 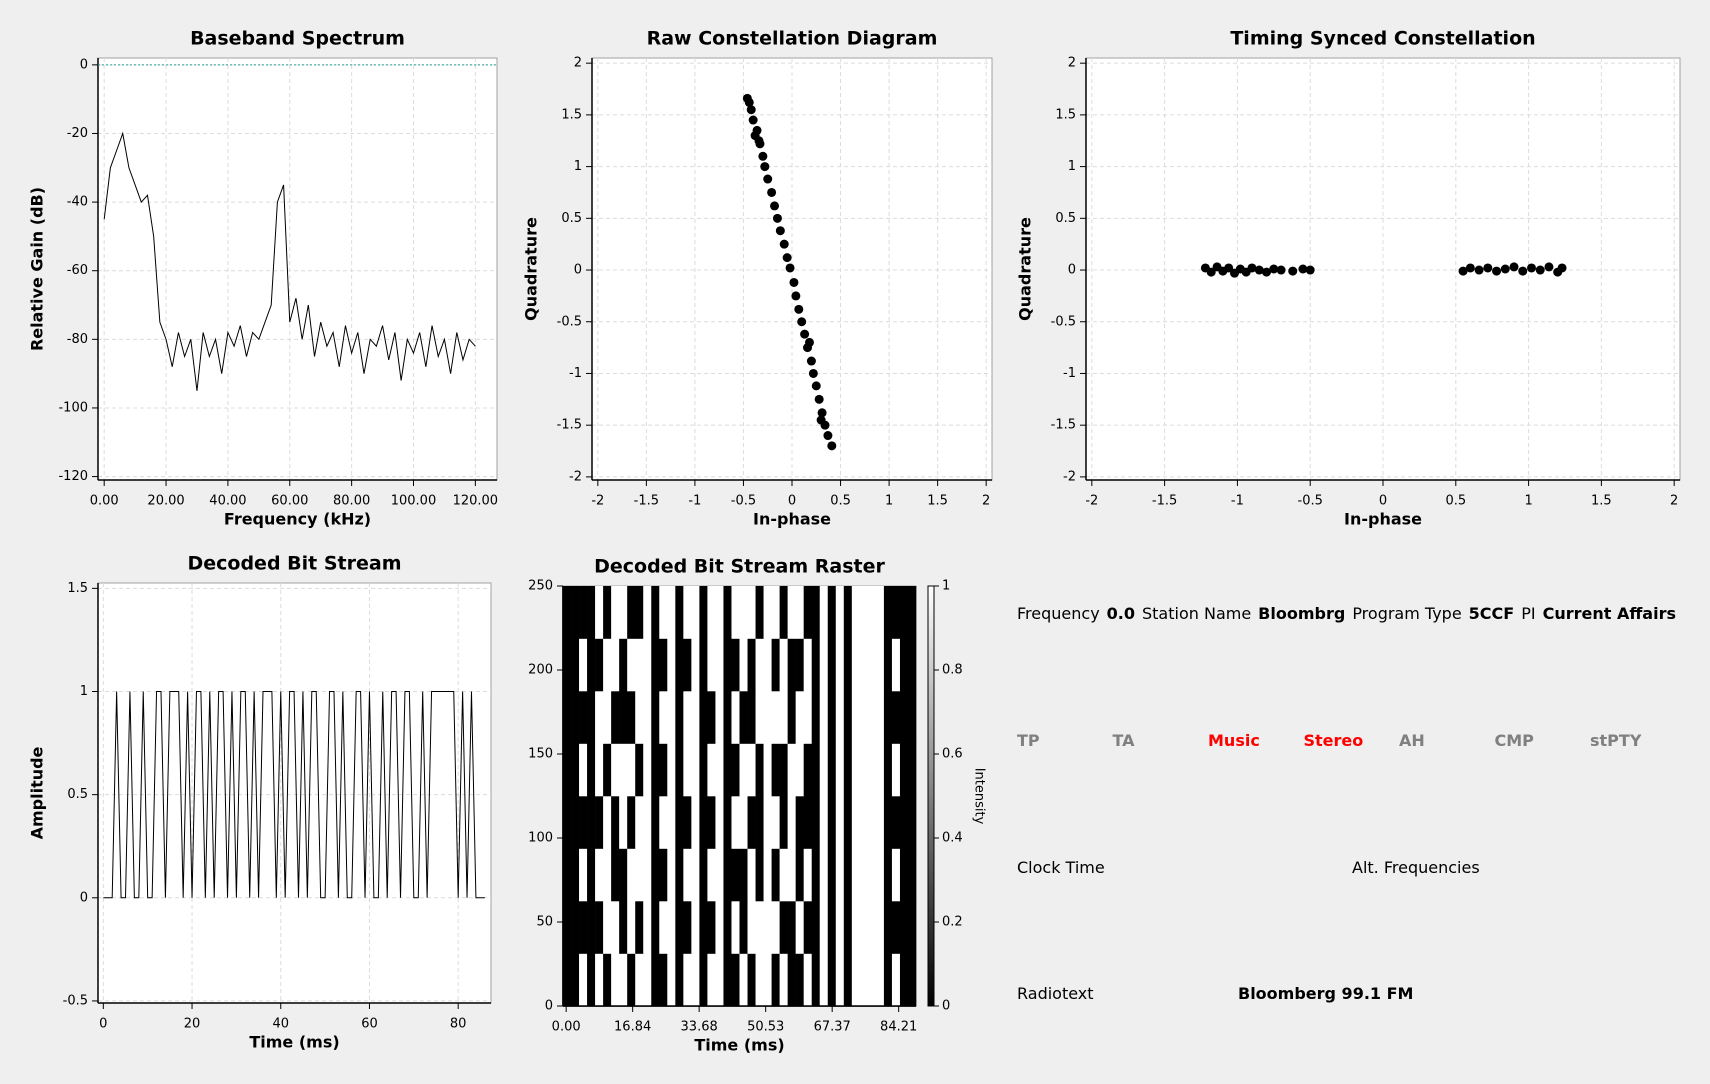 What do you see at coordinates (699, 1027) in the screenshot?
I see `x-tick-label: 33.68` at bounding box center [699, 1027].